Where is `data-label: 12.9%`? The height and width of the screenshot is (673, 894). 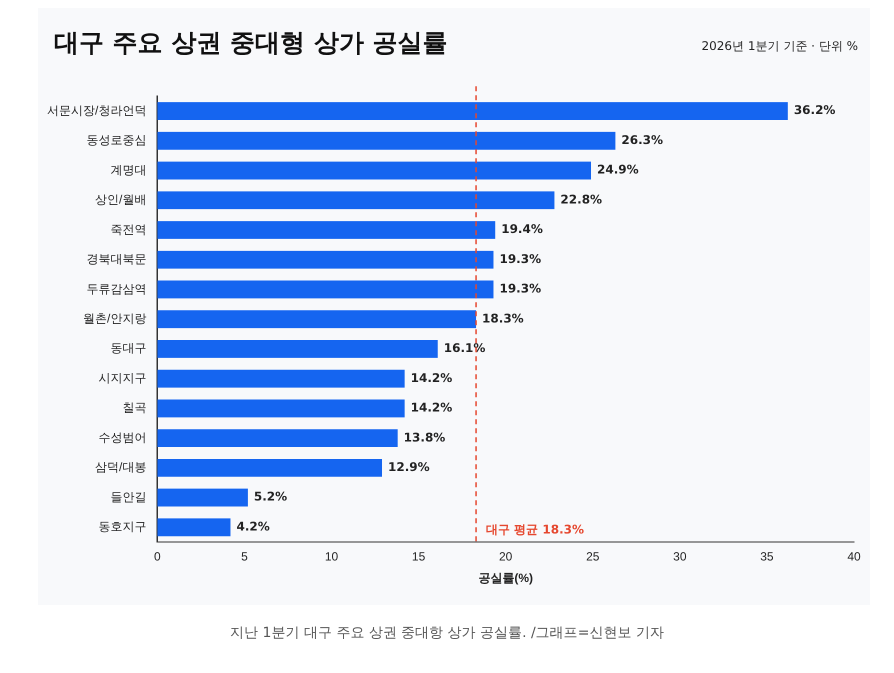 data-label: 12.9% is located at coordinates (409, 467).